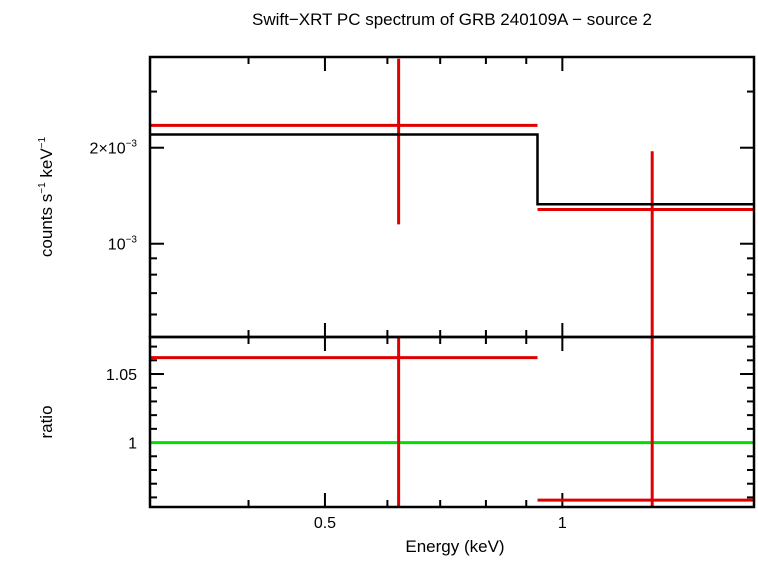 The image size is (758, 561). Describe the element at coordinates (121, 375) in the screenshot. I see `y-tick-label: 1.05` at that location.